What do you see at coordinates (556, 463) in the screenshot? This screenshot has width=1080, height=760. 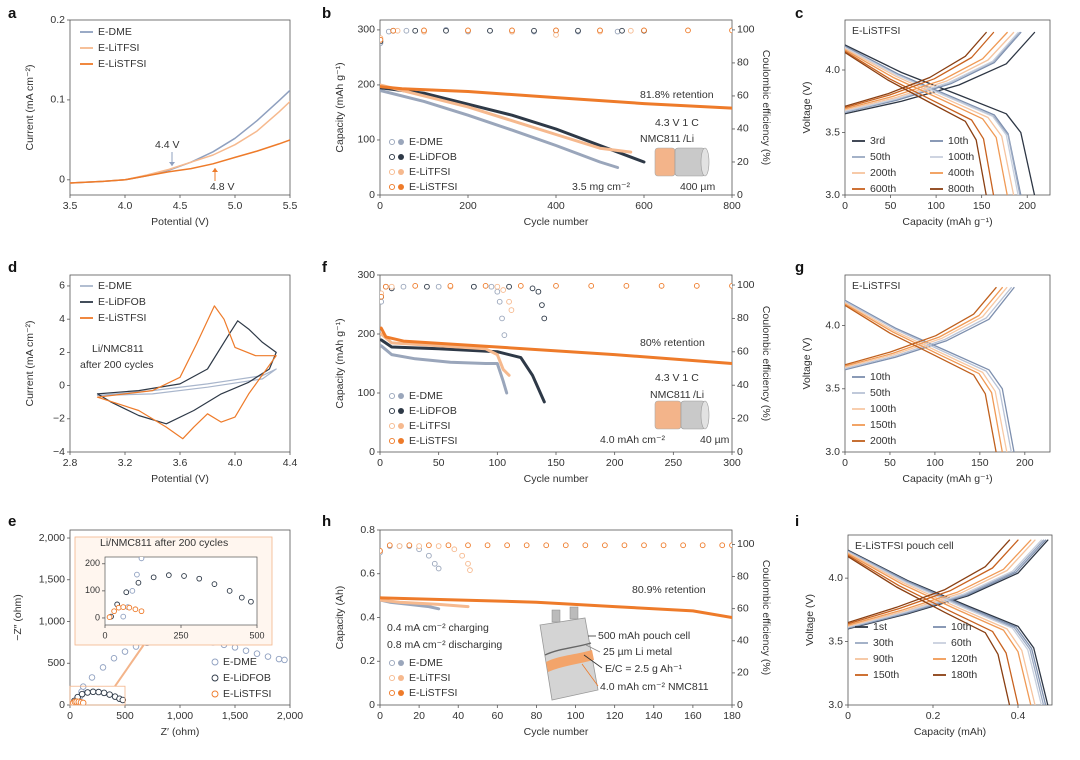 I see `x-tick-label: 150` at bounding box center [556, 463].